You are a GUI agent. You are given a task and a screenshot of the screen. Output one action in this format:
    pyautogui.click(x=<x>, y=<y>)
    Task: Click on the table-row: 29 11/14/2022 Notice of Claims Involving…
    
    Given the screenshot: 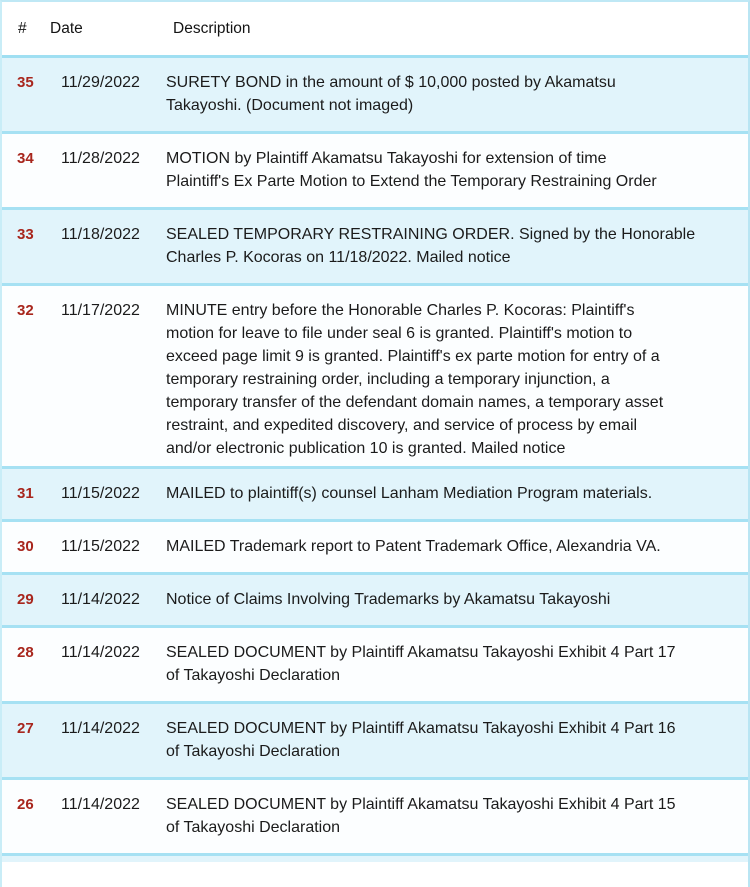 What is the action you would take?
    pyautogui.click(x=375, y=600)
    